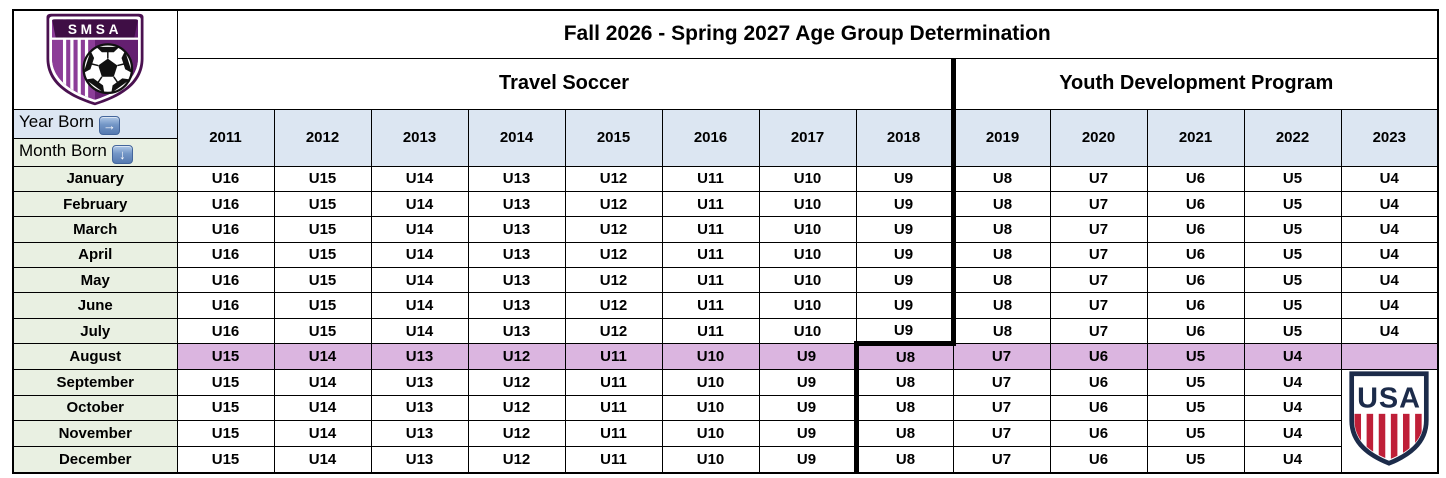 The image size is (1446, 478). What do you see at coordinates (108, 69) in the screenshot?
I see `soccer-ball-icon` at bounding box center [108, 69].